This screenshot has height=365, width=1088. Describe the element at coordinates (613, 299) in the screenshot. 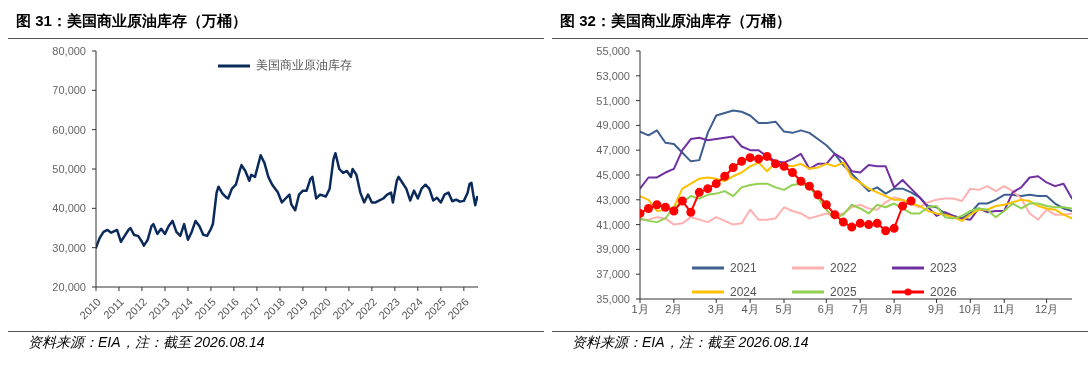

I see `y-tick-label: 35,000` at that location.